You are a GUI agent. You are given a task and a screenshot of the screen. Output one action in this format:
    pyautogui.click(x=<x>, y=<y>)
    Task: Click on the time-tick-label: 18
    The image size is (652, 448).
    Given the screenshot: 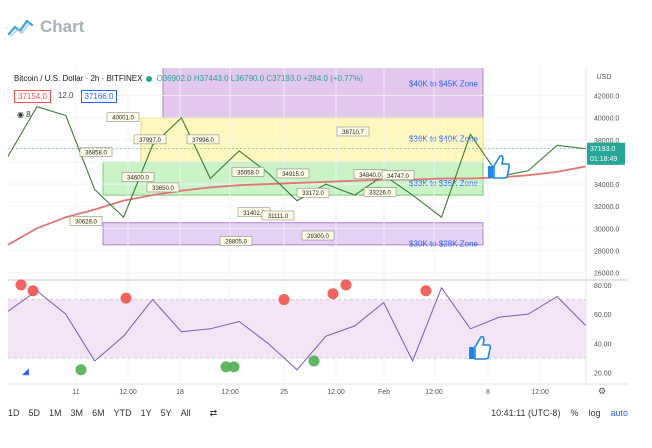 What is the action you would take?
    pyautogui.click(x=180, y=392)
    